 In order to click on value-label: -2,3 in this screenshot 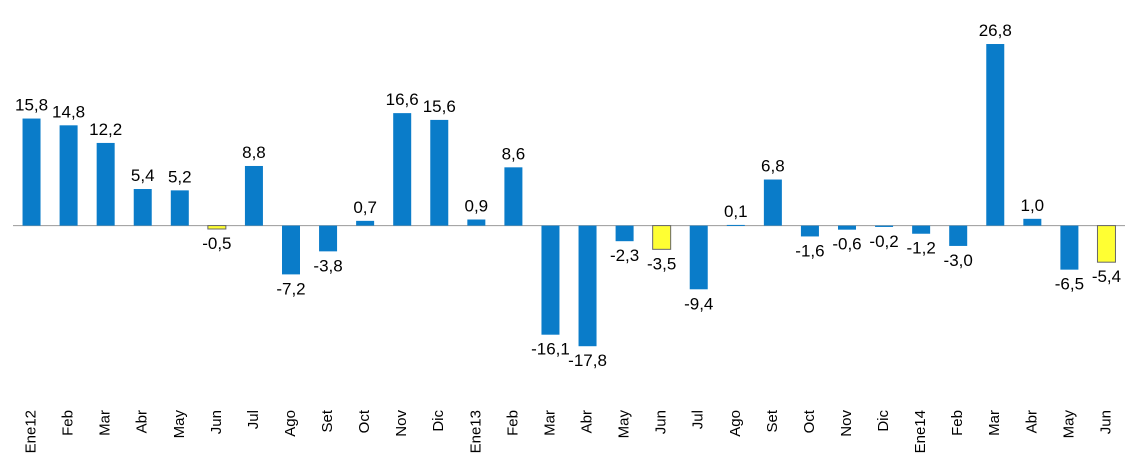, I will do `click(624, 255)`.